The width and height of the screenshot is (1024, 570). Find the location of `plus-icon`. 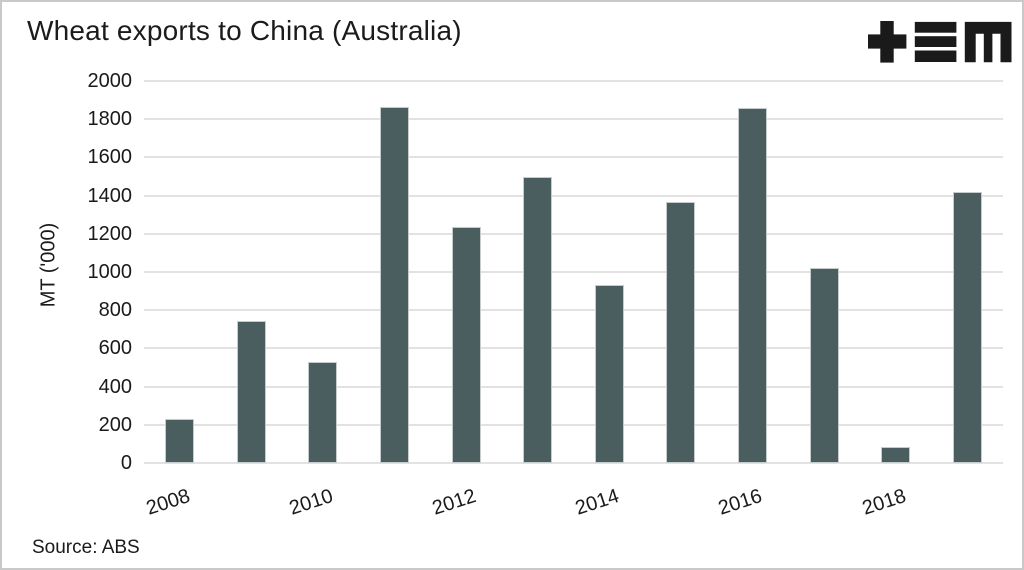

plus-icon is located at coordinates (887, 42).